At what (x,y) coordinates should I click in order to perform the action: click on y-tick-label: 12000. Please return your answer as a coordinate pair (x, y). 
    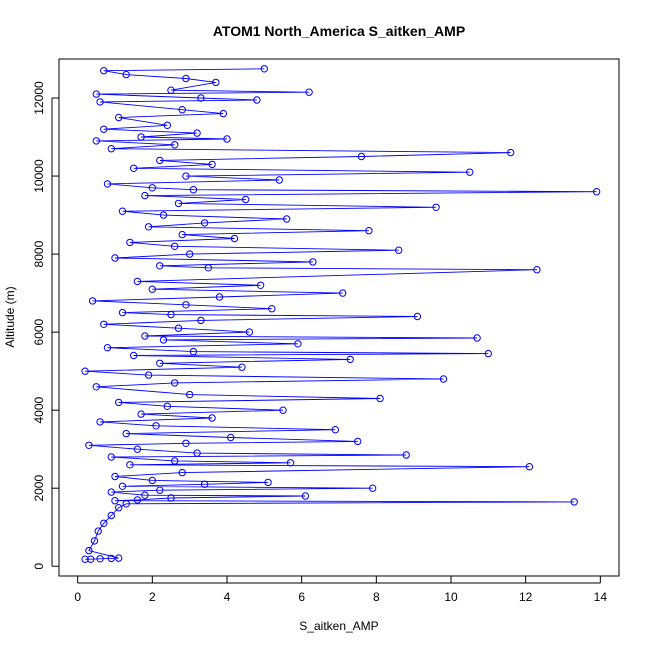
    Looking at the image, I should click on (39, 98).